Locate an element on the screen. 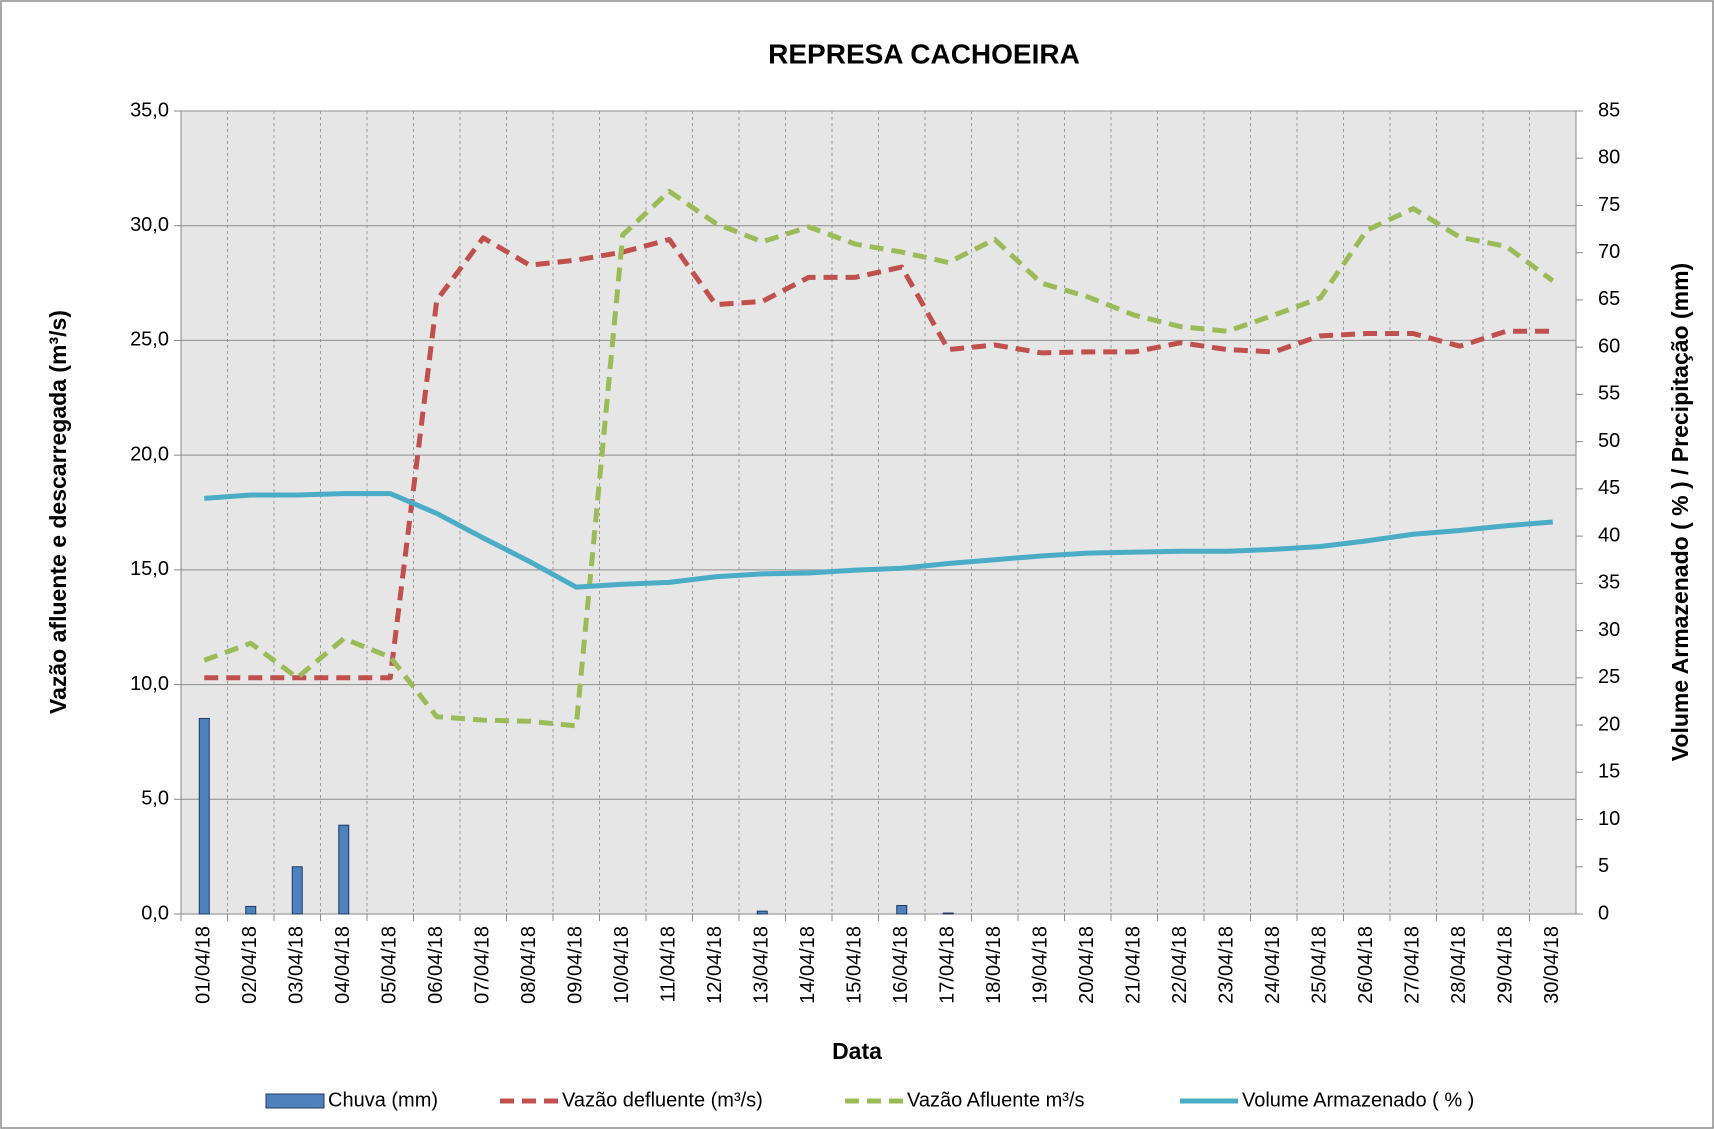 The image size is (1714, 1129). x-tick-label: 11/04/18 is located at coordinates (669, 964).